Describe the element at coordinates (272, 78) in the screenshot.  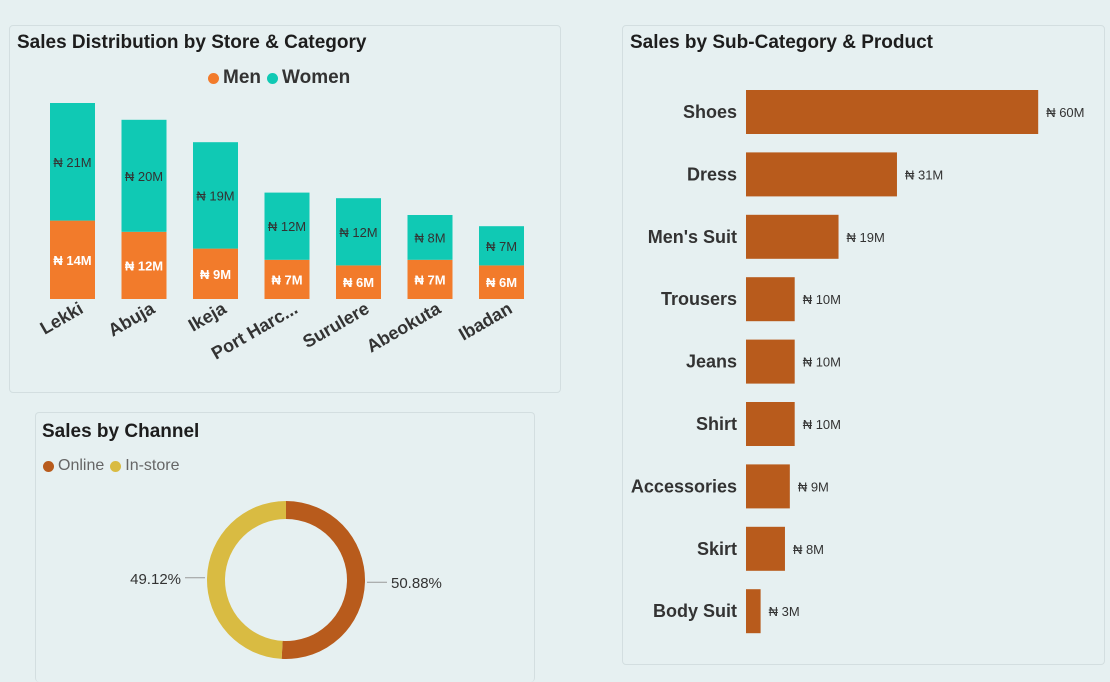
I see `legend-women-marker` at that location.